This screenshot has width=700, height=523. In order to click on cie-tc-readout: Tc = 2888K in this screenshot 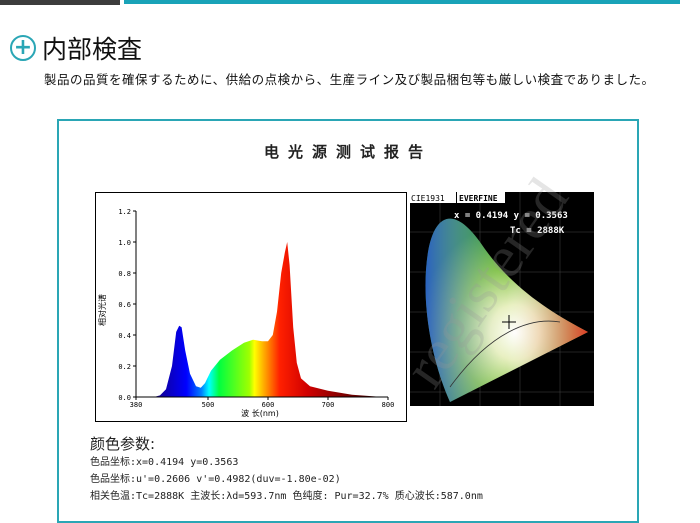, I will do `click(537, 231)`.